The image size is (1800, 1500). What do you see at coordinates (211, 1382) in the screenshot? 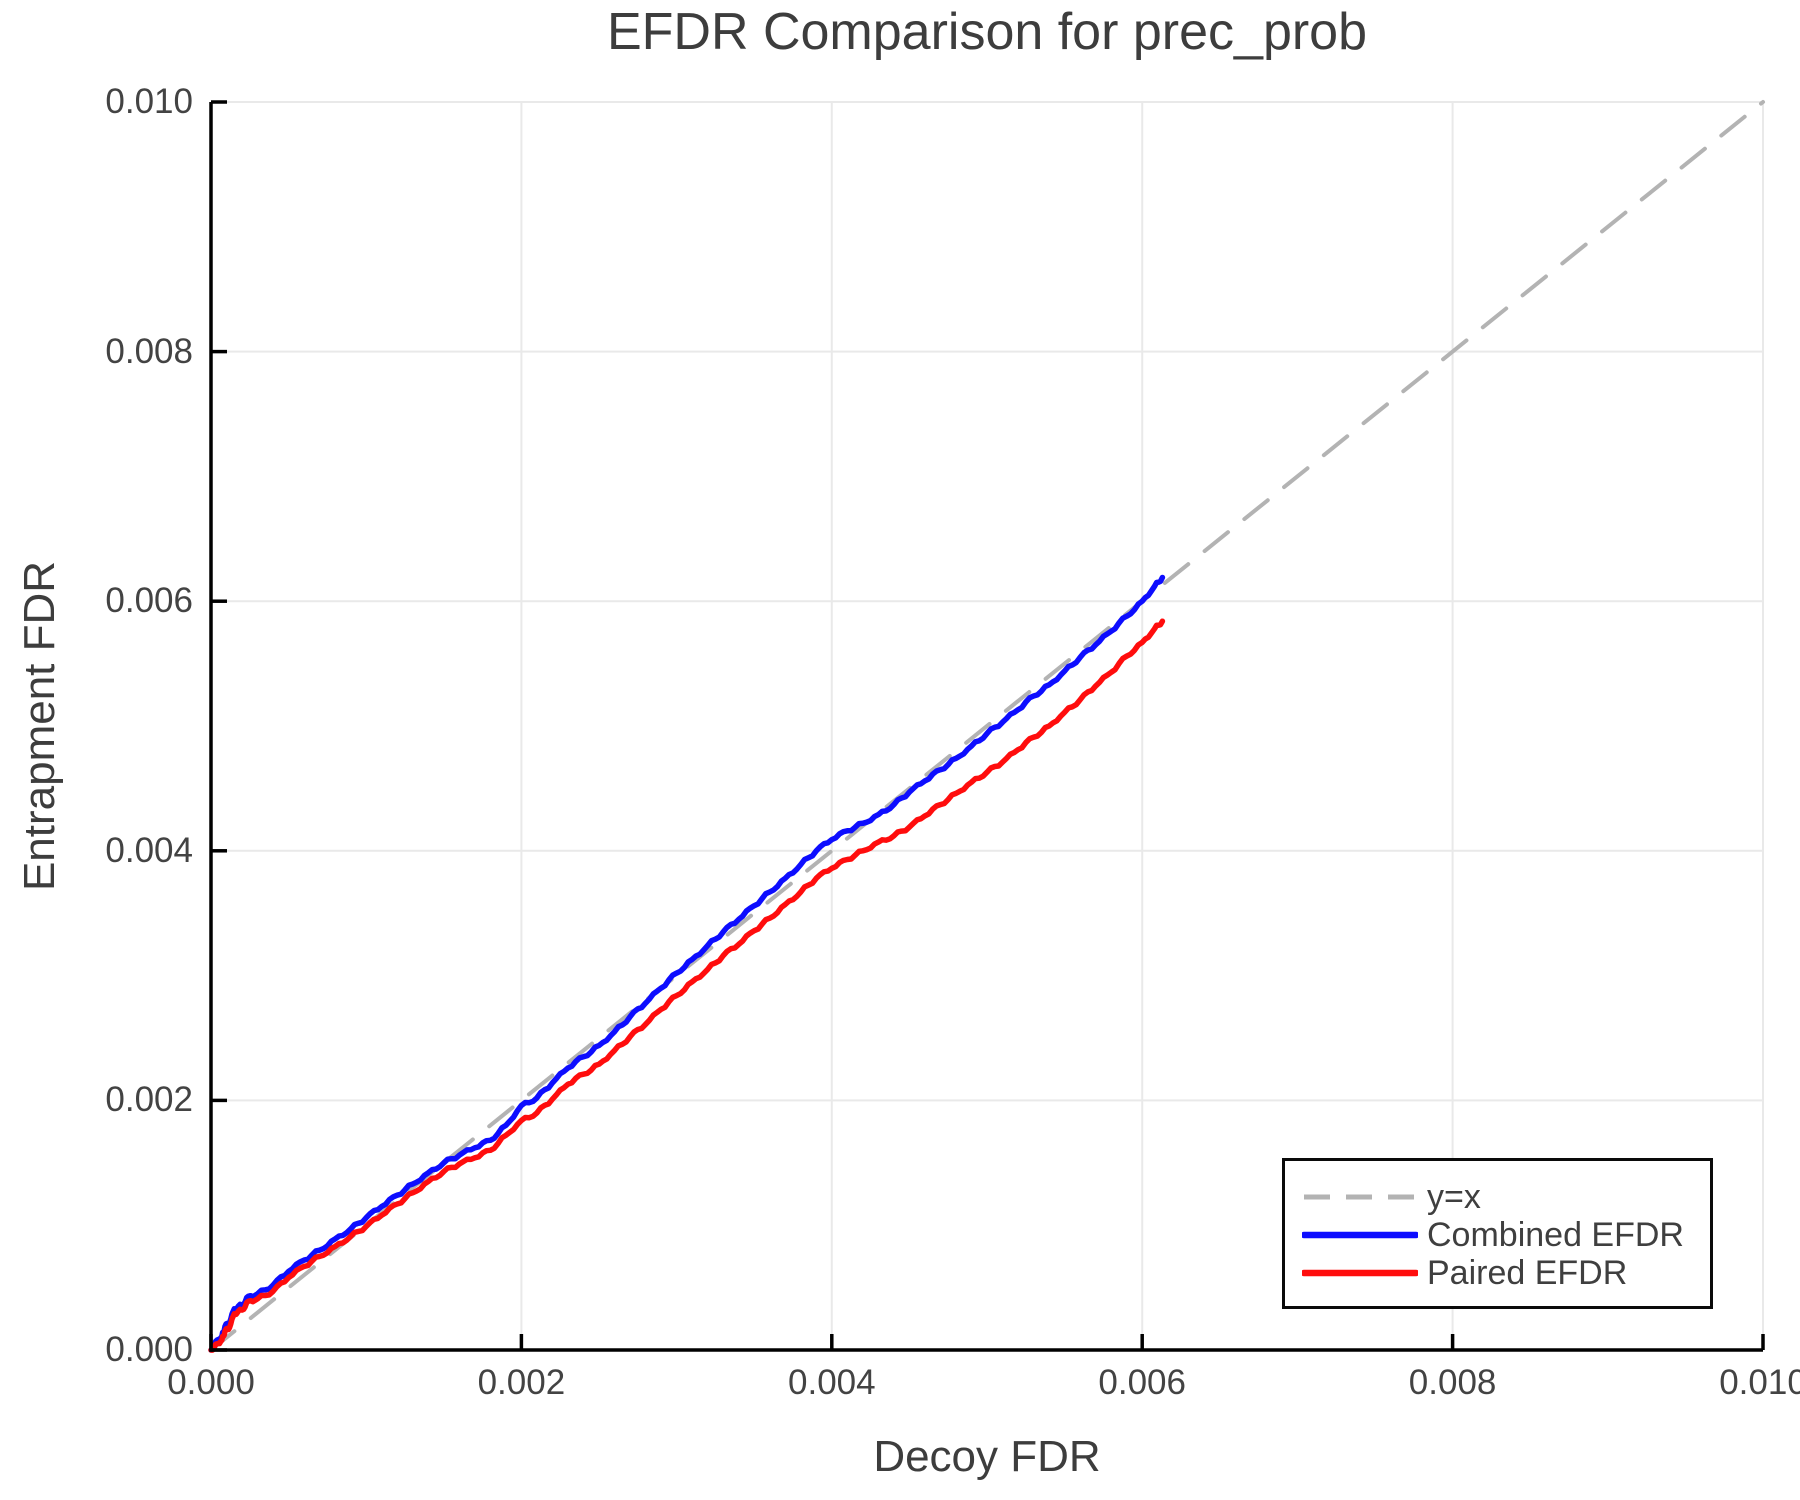
I see `x-tick-label: 0.000` at bounding box center [211, 1382].